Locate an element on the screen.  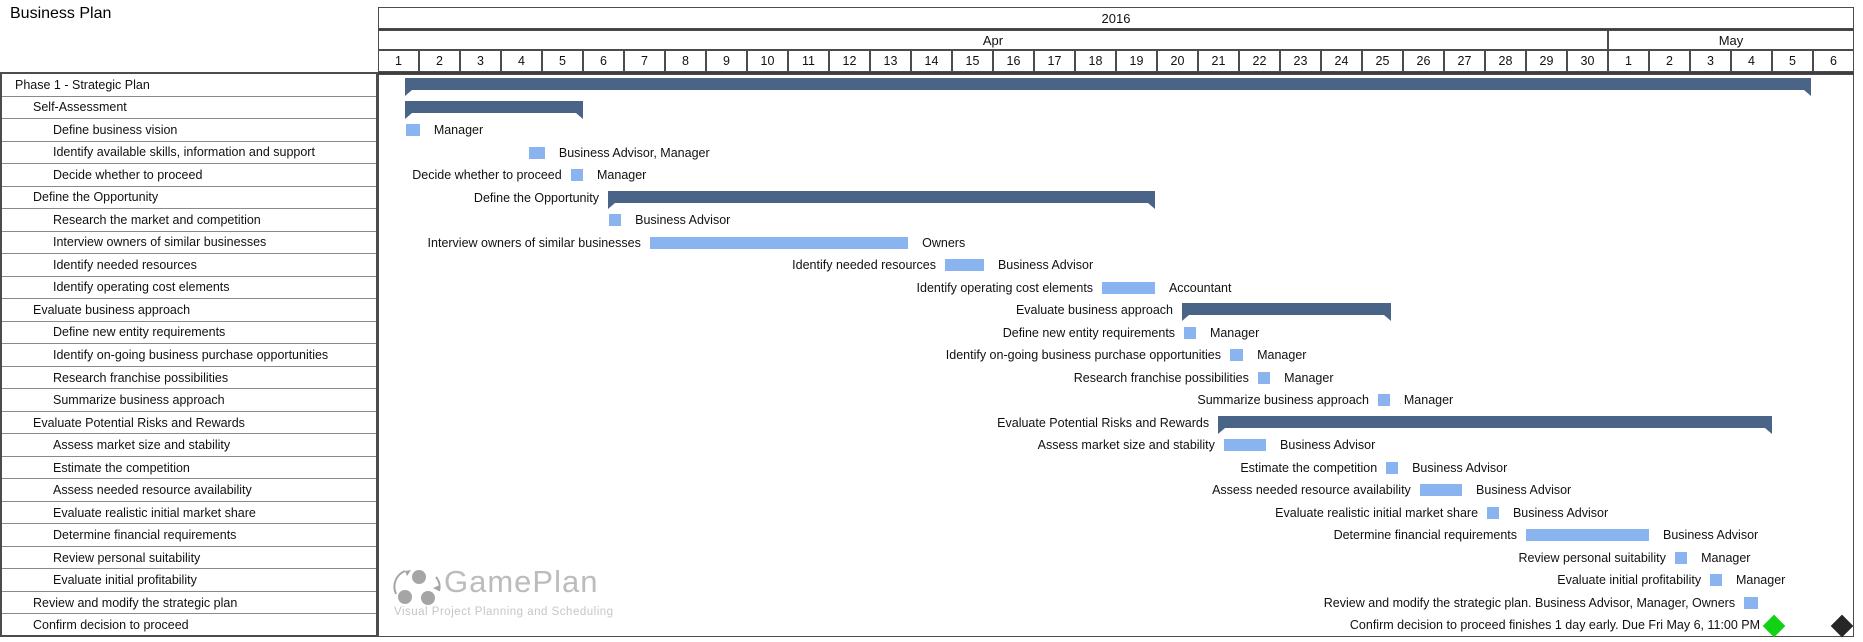
task-name: Review and modify the strategic plan is located at coordinates (135, 602).